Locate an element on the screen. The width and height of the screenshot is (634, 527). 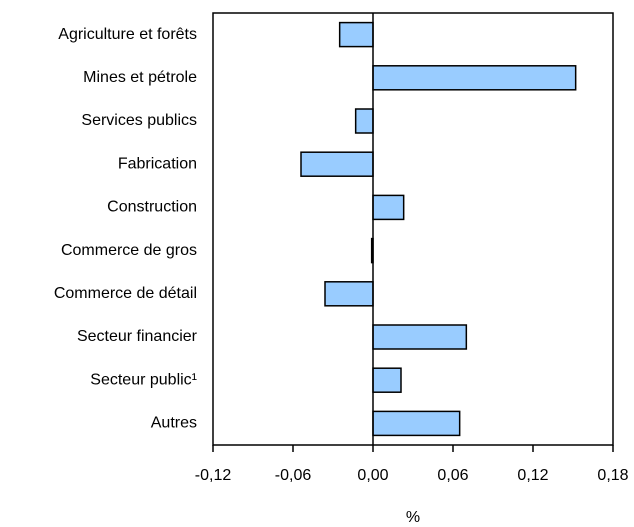
y-tick-label: Secteur financier is located at coordinates (137, 336).